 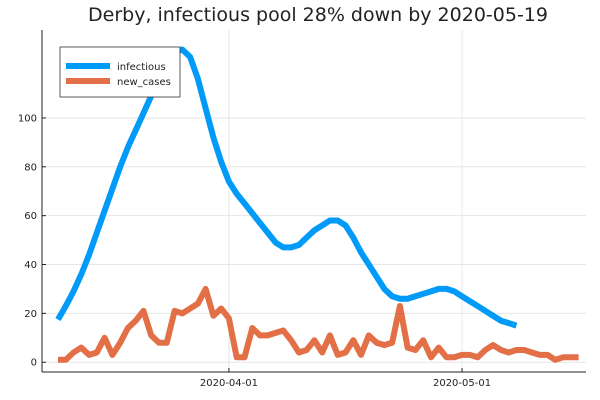 I want to click on y-tick-label-40: 40, so click(x=30, y=265).